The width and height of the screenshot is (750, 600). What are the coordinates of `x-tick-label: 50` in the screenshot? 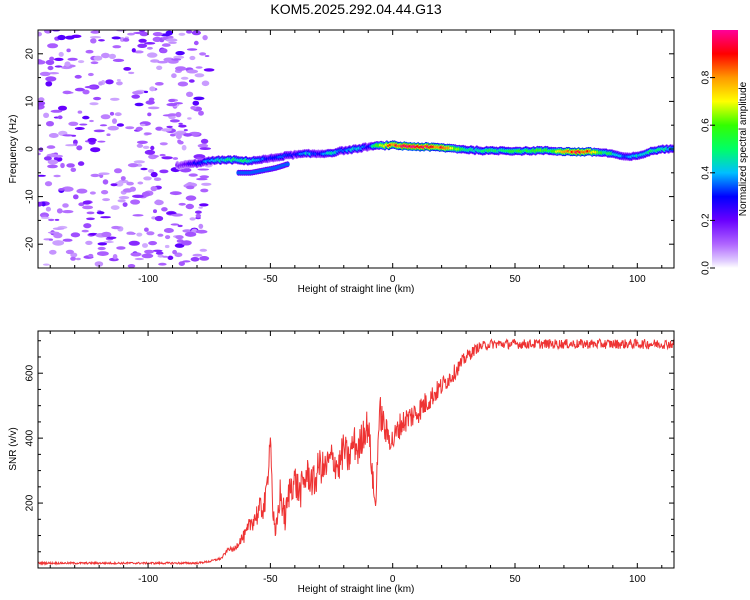 It's located at (515, 579).